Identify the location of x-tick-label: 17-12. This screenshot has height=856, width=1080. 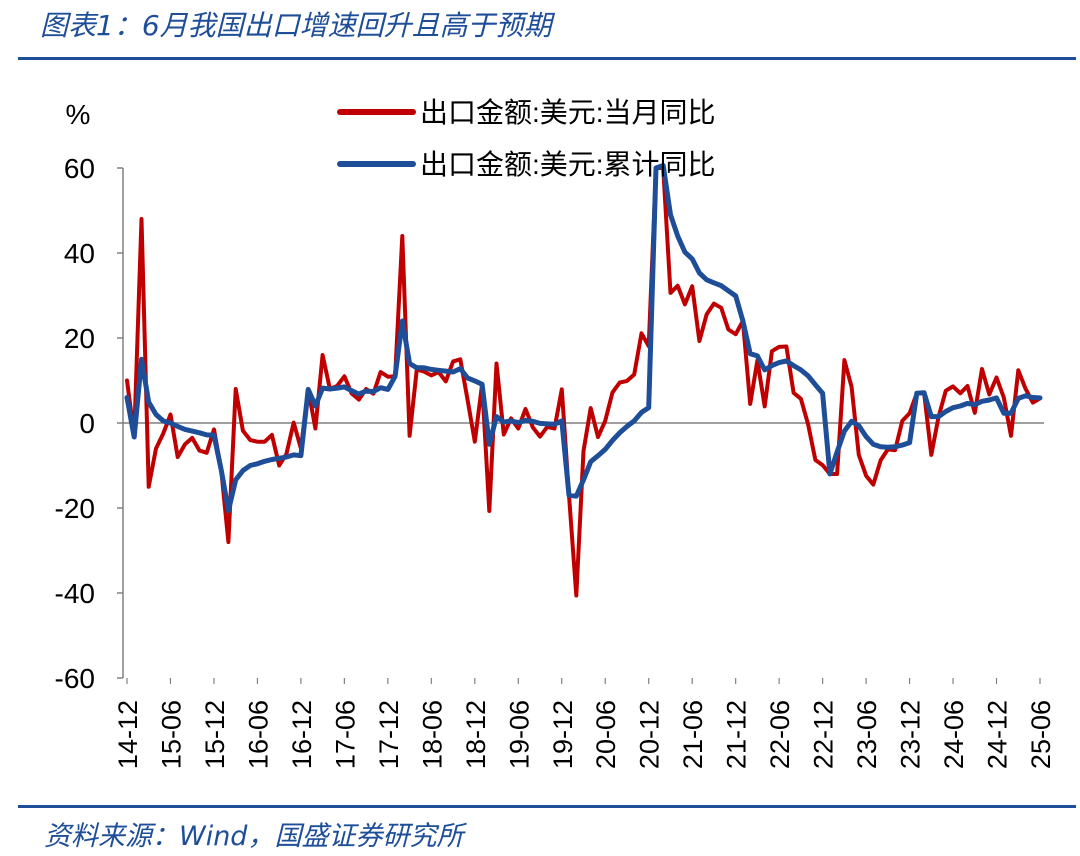
(389, 734).